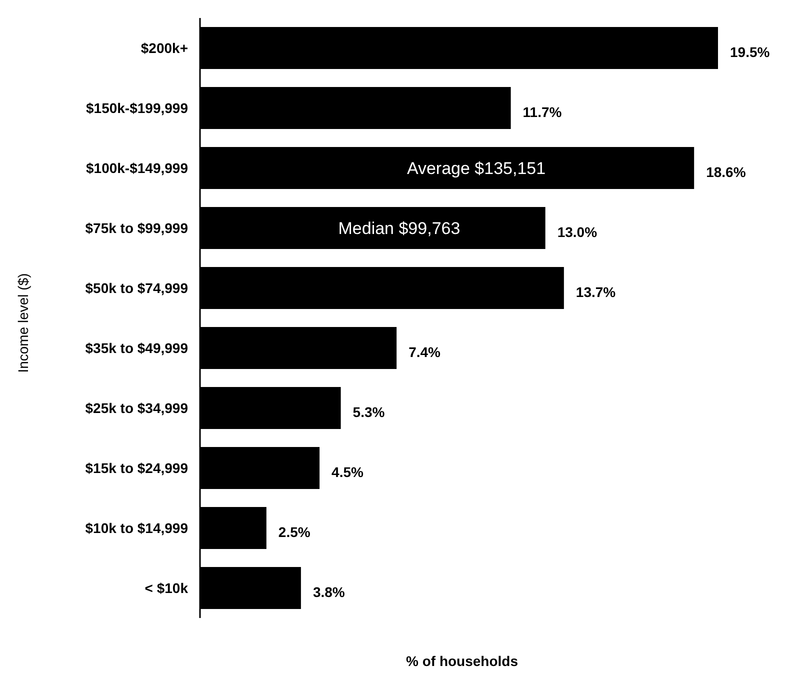  I want to click on data-label: 4.5%, so click(348, 472).